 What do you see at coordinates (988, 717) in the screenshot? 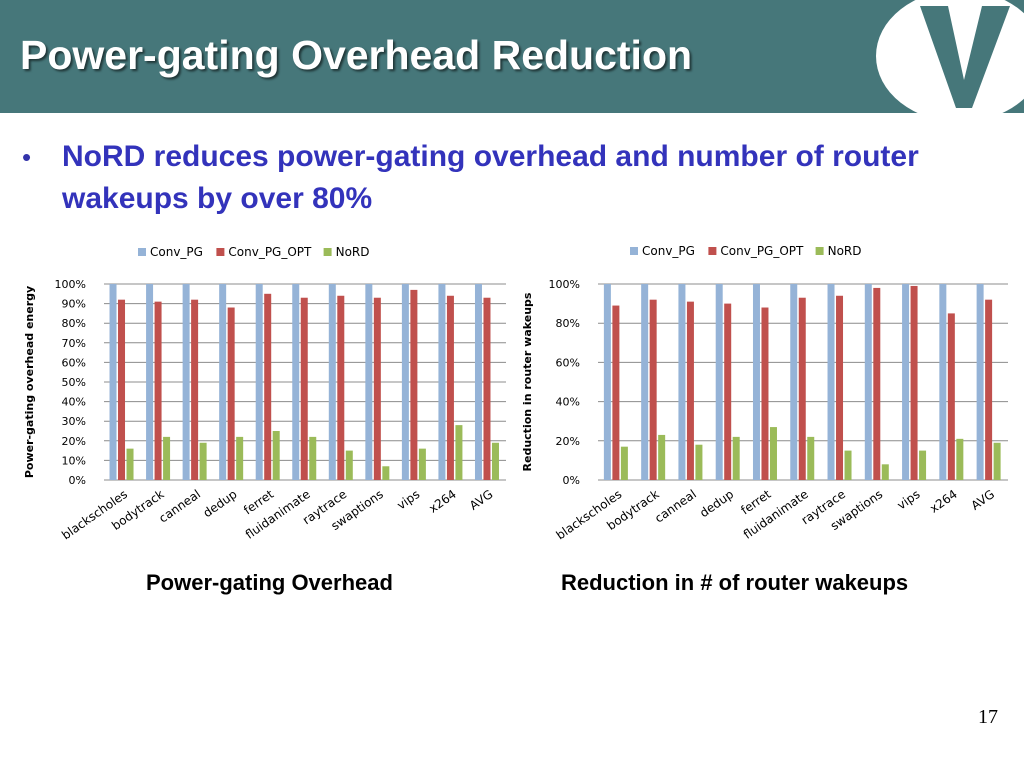
I see `page-number: 17` at bounding box center [988, 717].